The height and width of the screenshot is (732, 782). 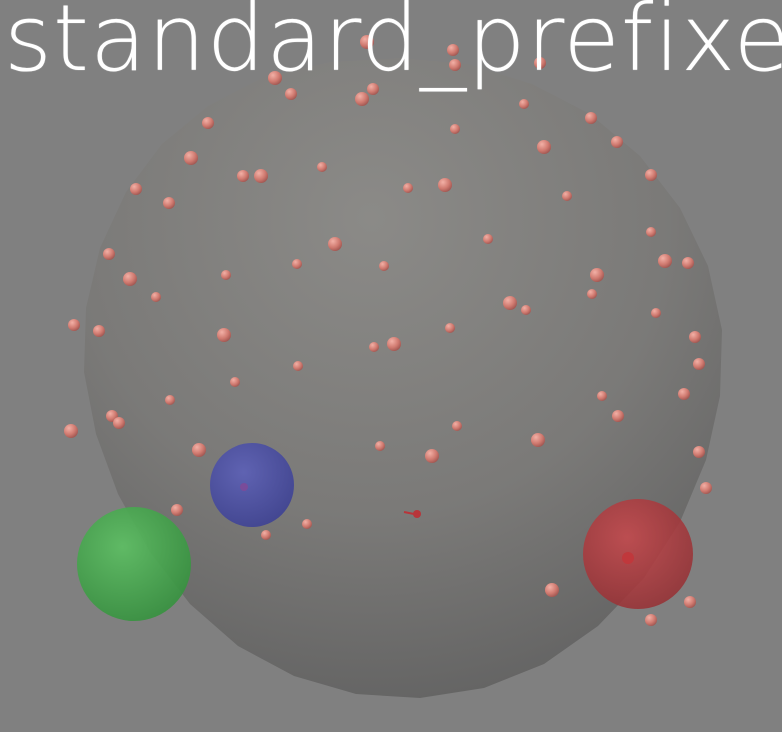 I want to click on left-fiducial-sphere, so click(x=134, y=564).